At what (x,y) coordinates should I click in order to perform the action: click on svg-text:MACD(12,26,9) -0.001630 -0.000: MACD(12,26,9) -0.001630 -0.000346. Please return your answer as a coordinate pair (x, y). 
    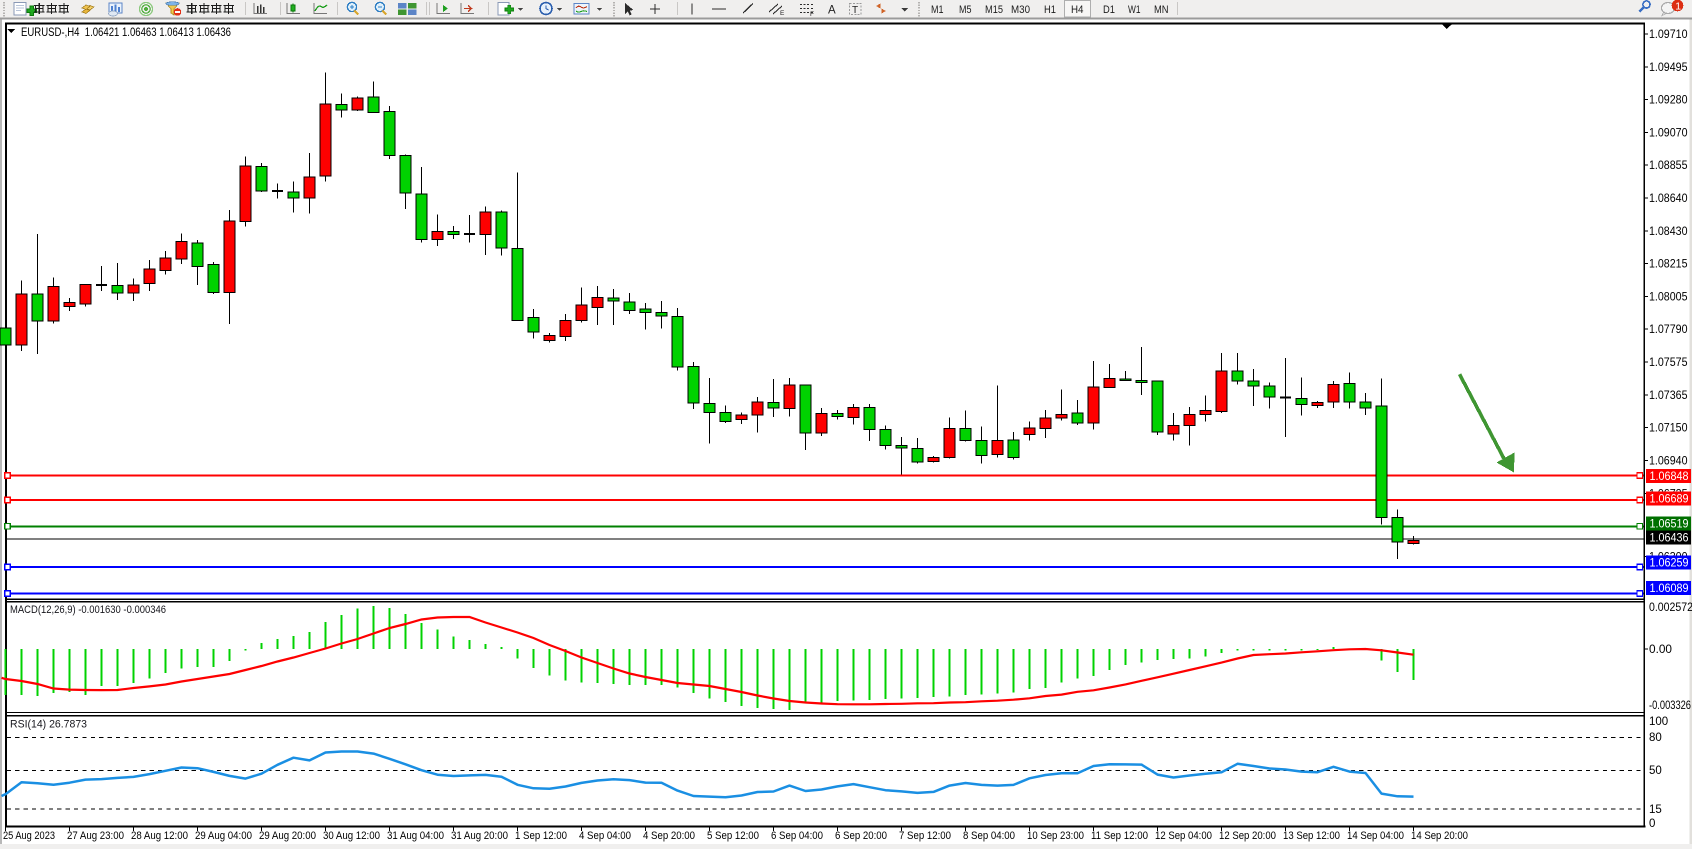
    Looking at the image, I should click on (88, 610).